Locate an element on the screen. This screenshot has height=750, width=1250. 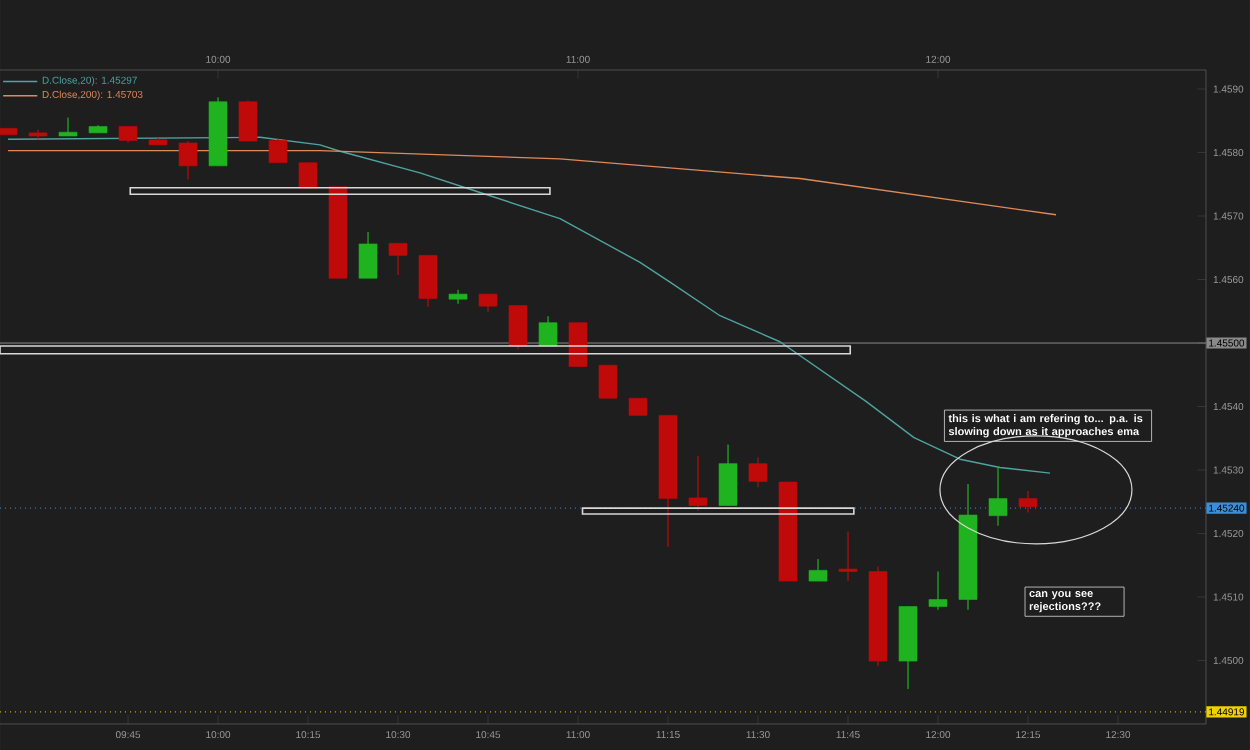
line-series is located at coordinates (532, 182).